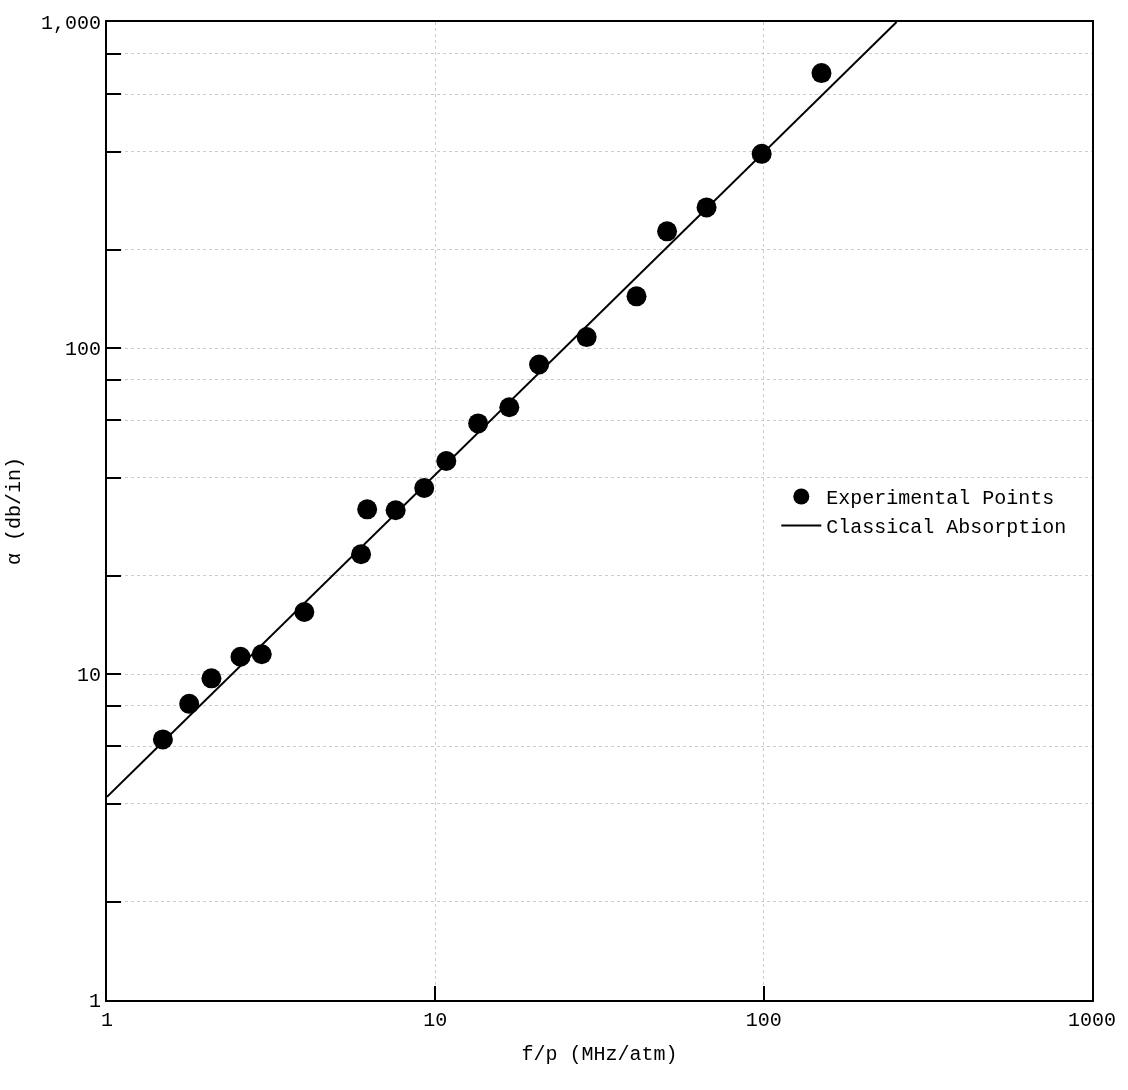 The height and width of the screenshot is (1090, 1128). Describe the element at coordinates (599, 1054) in the screenshot. I see `x-axis-title: f/p (MHz/atm)` at that location.